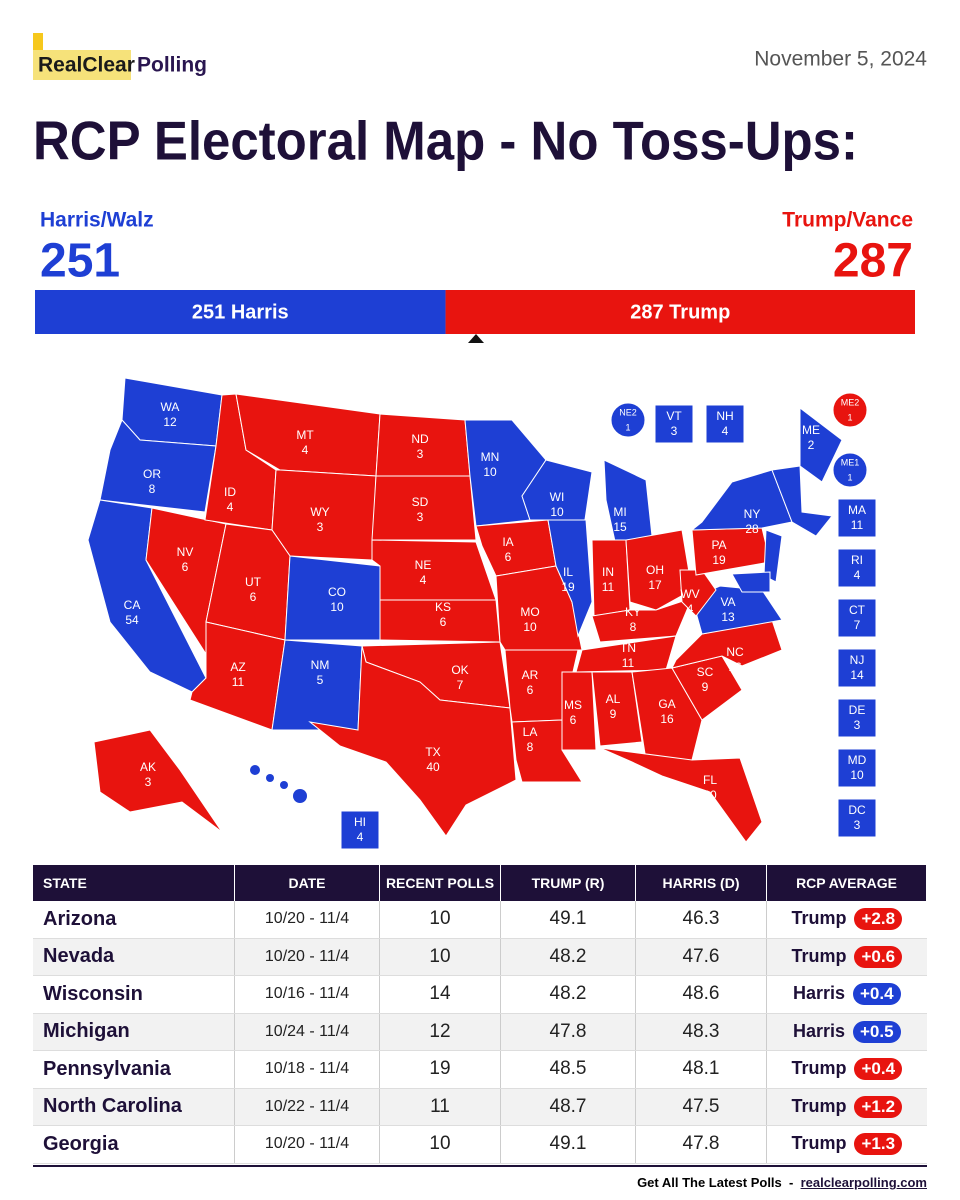  What do you see at coordinates (237, 667) in the screenshot?
I see `state-abbr: AZ` at bounding box center [237, 667].